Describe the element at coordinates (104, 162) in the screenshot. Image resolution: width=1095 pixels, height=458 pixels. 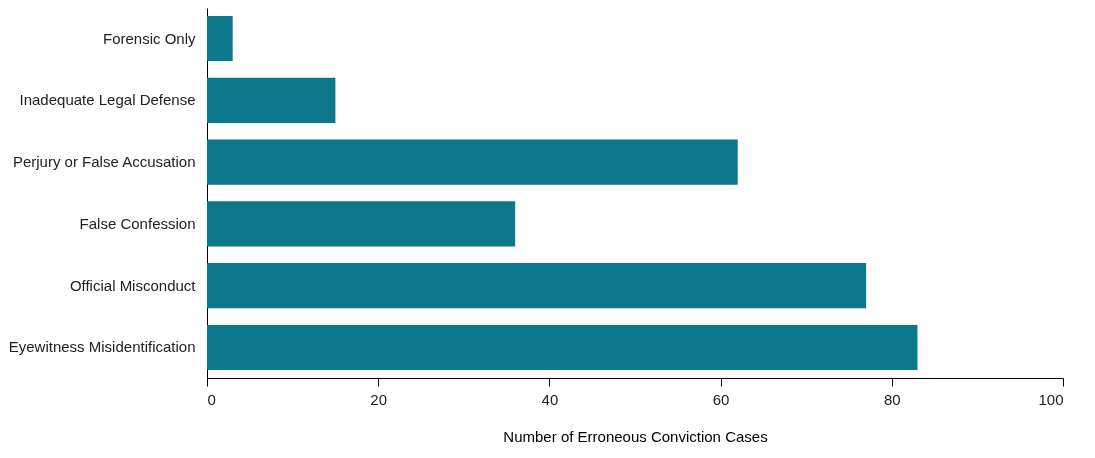
I see `y-tick-label: Perjury or False Accusation` at that location.